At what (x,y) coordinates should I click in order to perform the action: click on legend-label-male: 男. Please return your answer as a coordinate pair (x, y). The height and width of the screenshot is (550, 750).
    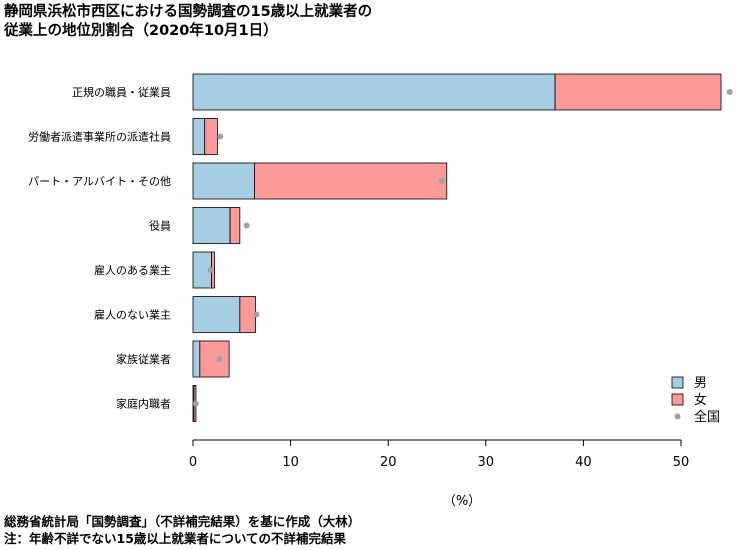
    Looking at the image, I should click on (700, 383).